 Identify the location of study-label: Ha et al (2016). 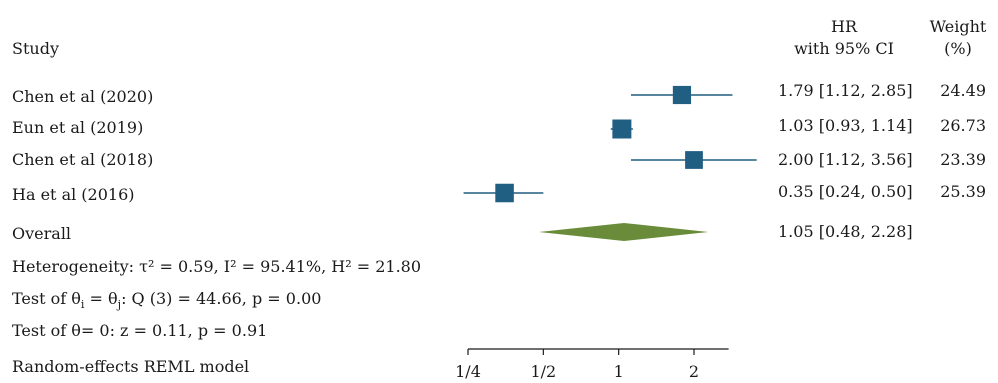
(73, 194).